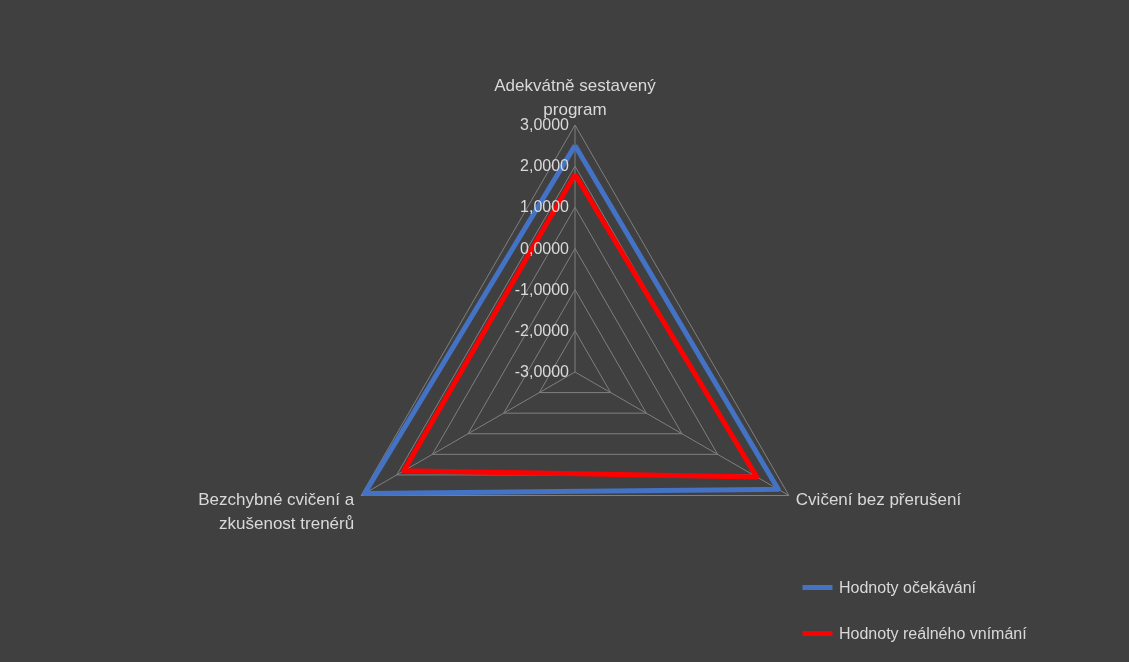 The width and height of the screenshot is (1129, 662). I want to click on spoke-label: Adekvátně sestavený program, so click(575, 97).